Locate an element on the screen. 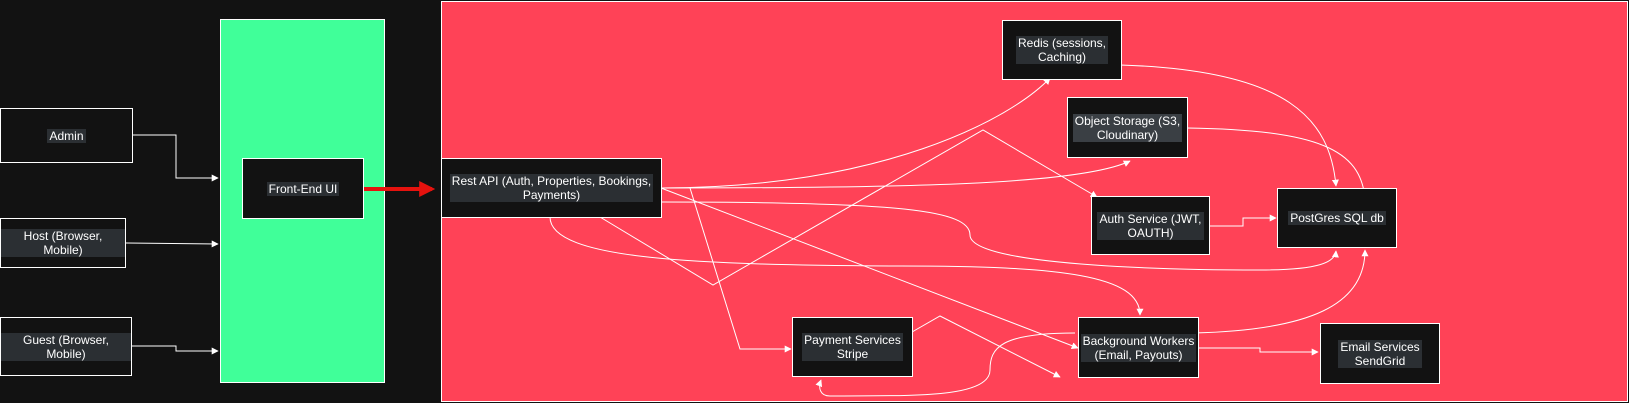  edge-auth-postgres is located at coordinates (1243, 220).